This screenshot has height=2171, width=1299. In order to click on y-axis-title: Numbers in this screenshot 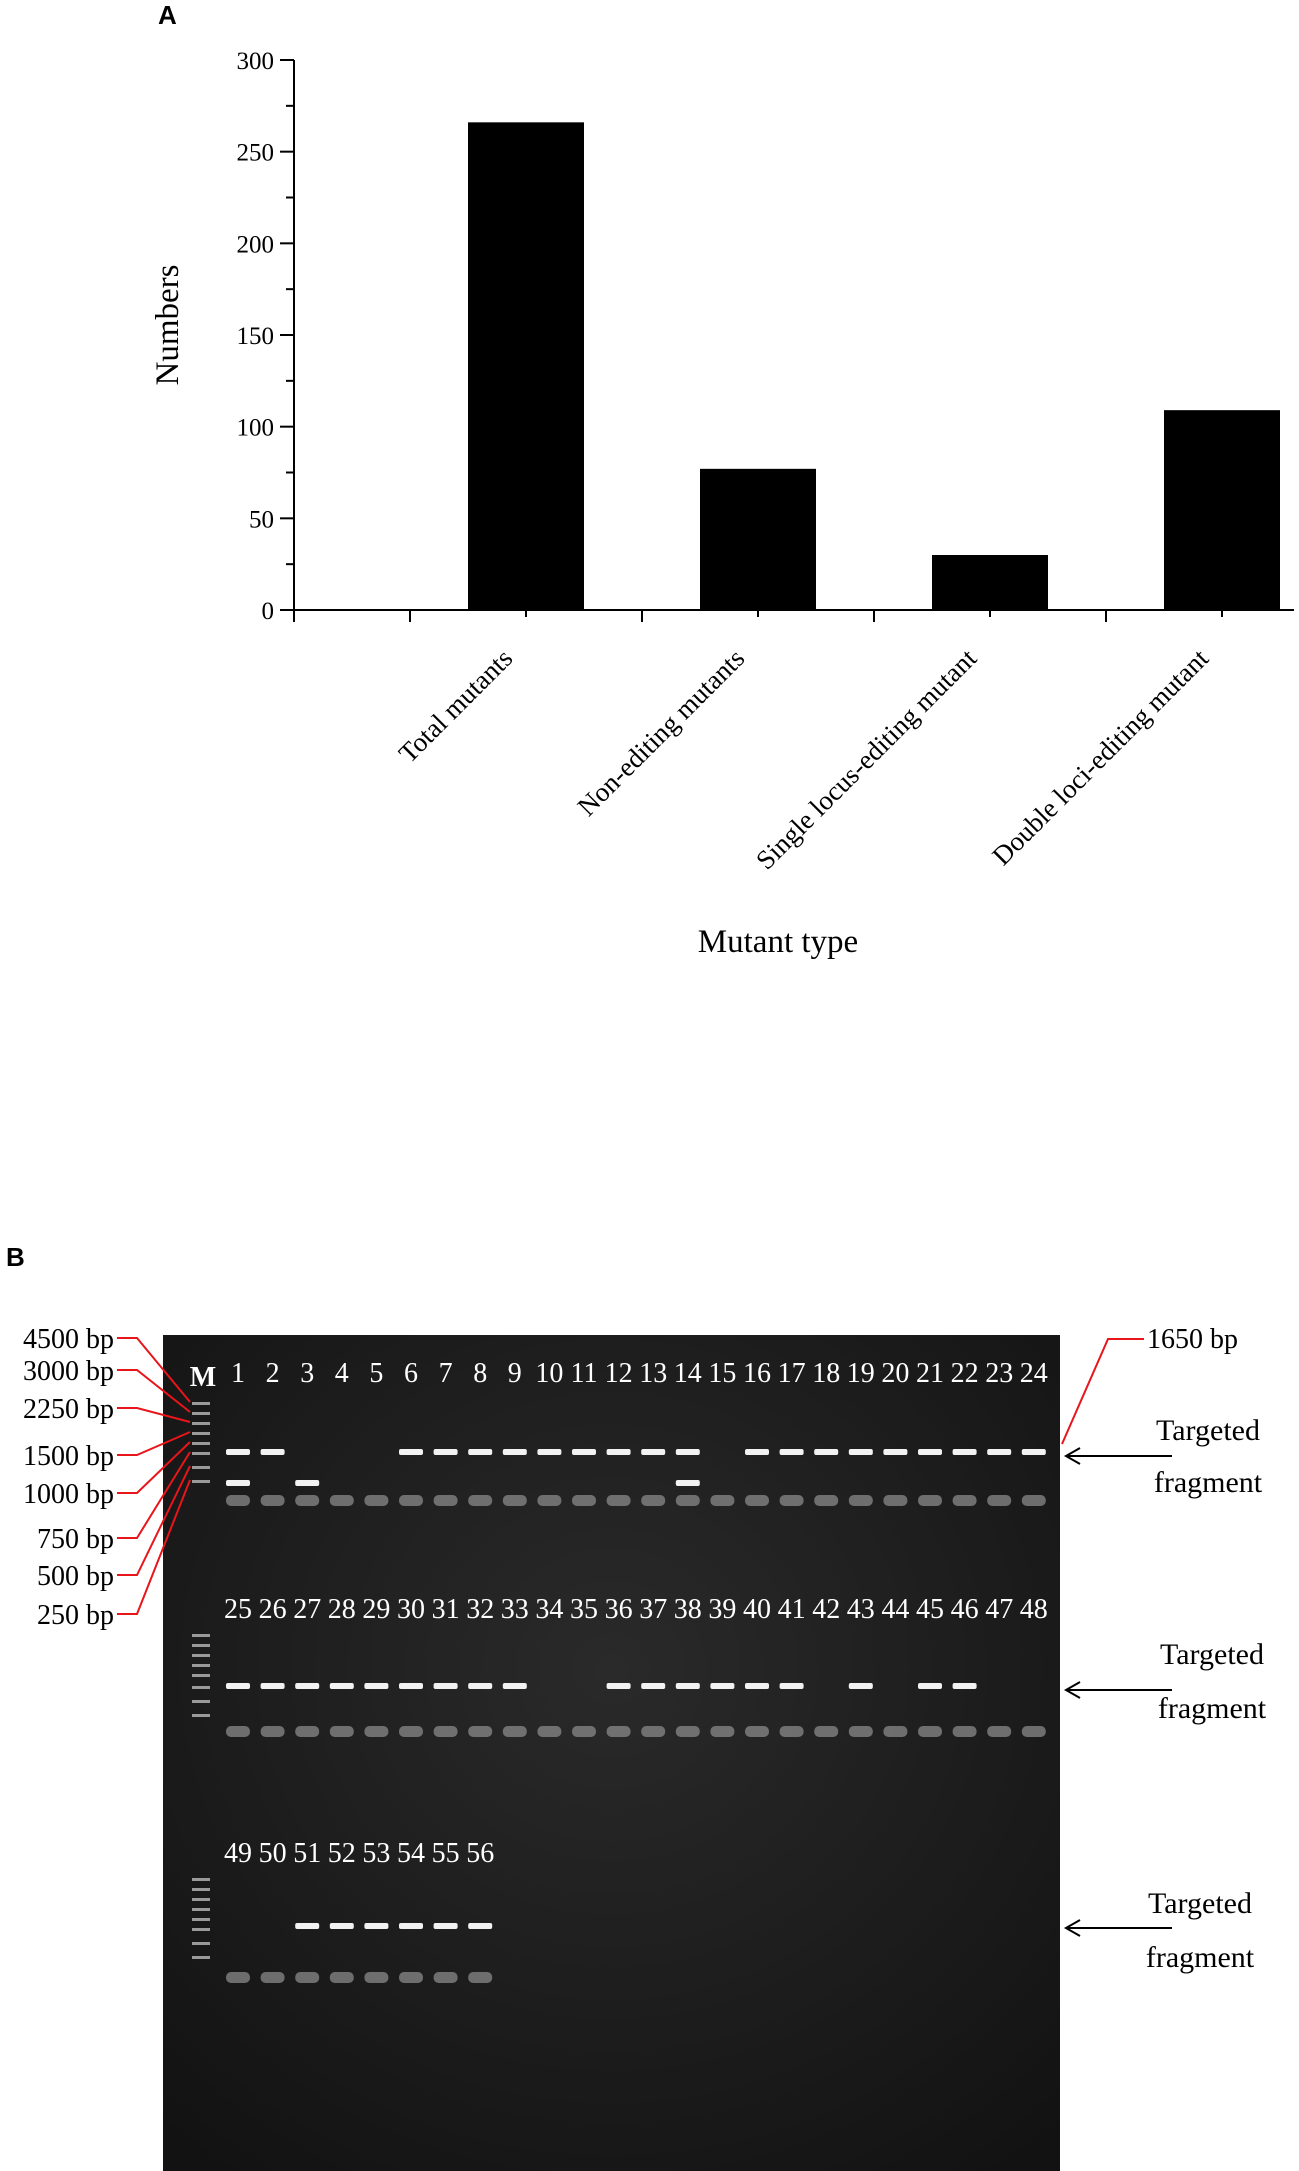, I will do `click(168, 325)`.